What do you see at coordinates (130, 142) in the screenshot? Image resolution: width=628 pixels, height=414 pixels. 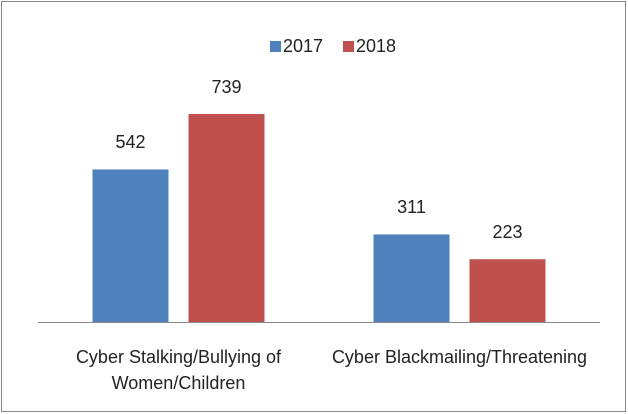 I see `value-label: 542` at bounding box center [130, 142].